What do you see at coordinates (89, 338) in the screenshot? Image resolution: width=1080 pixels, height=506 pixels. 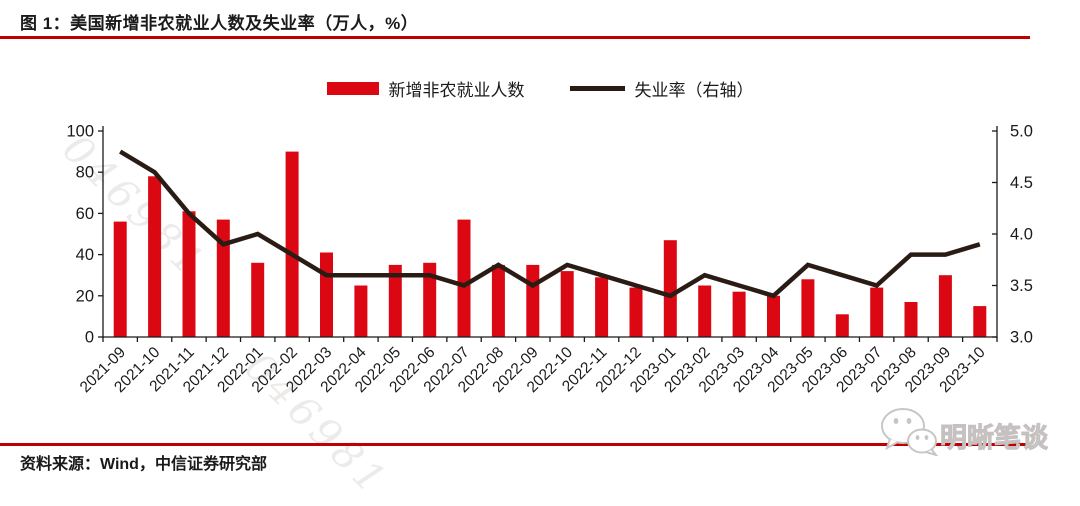 I see `left-axis-tick-label: 0` at bounding box center [89, 338].